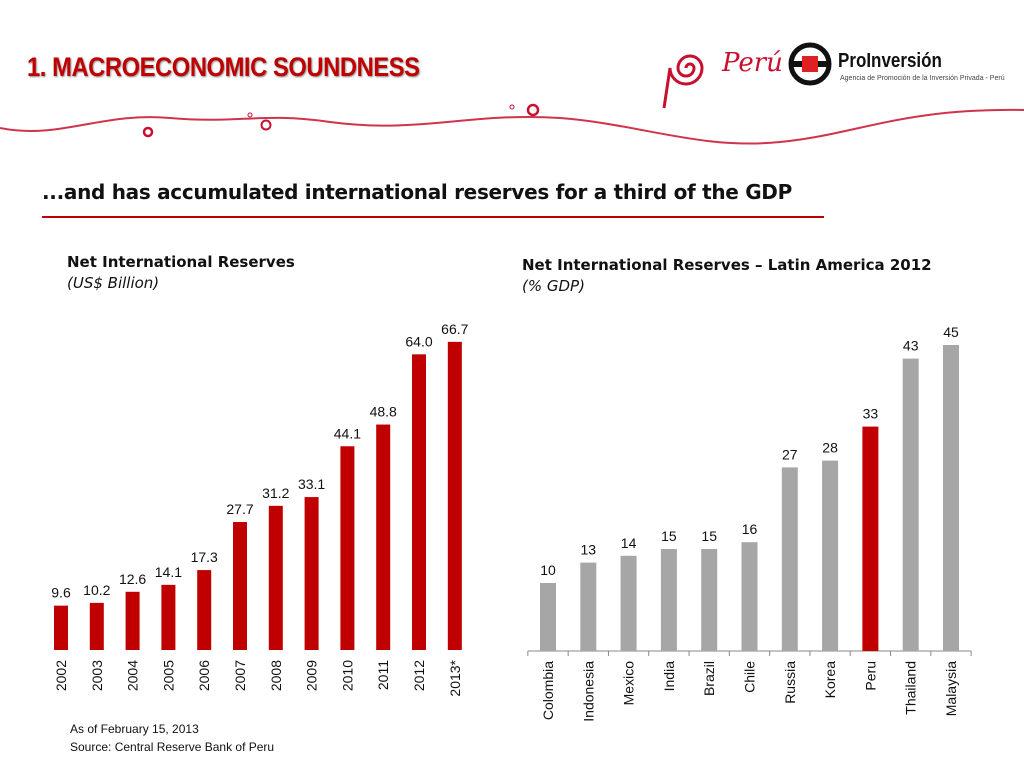 The image size is (1024, 768). Describe the element at coordinates (418, 341) in the screenshot. I see `data-label: 64.0` at that location.